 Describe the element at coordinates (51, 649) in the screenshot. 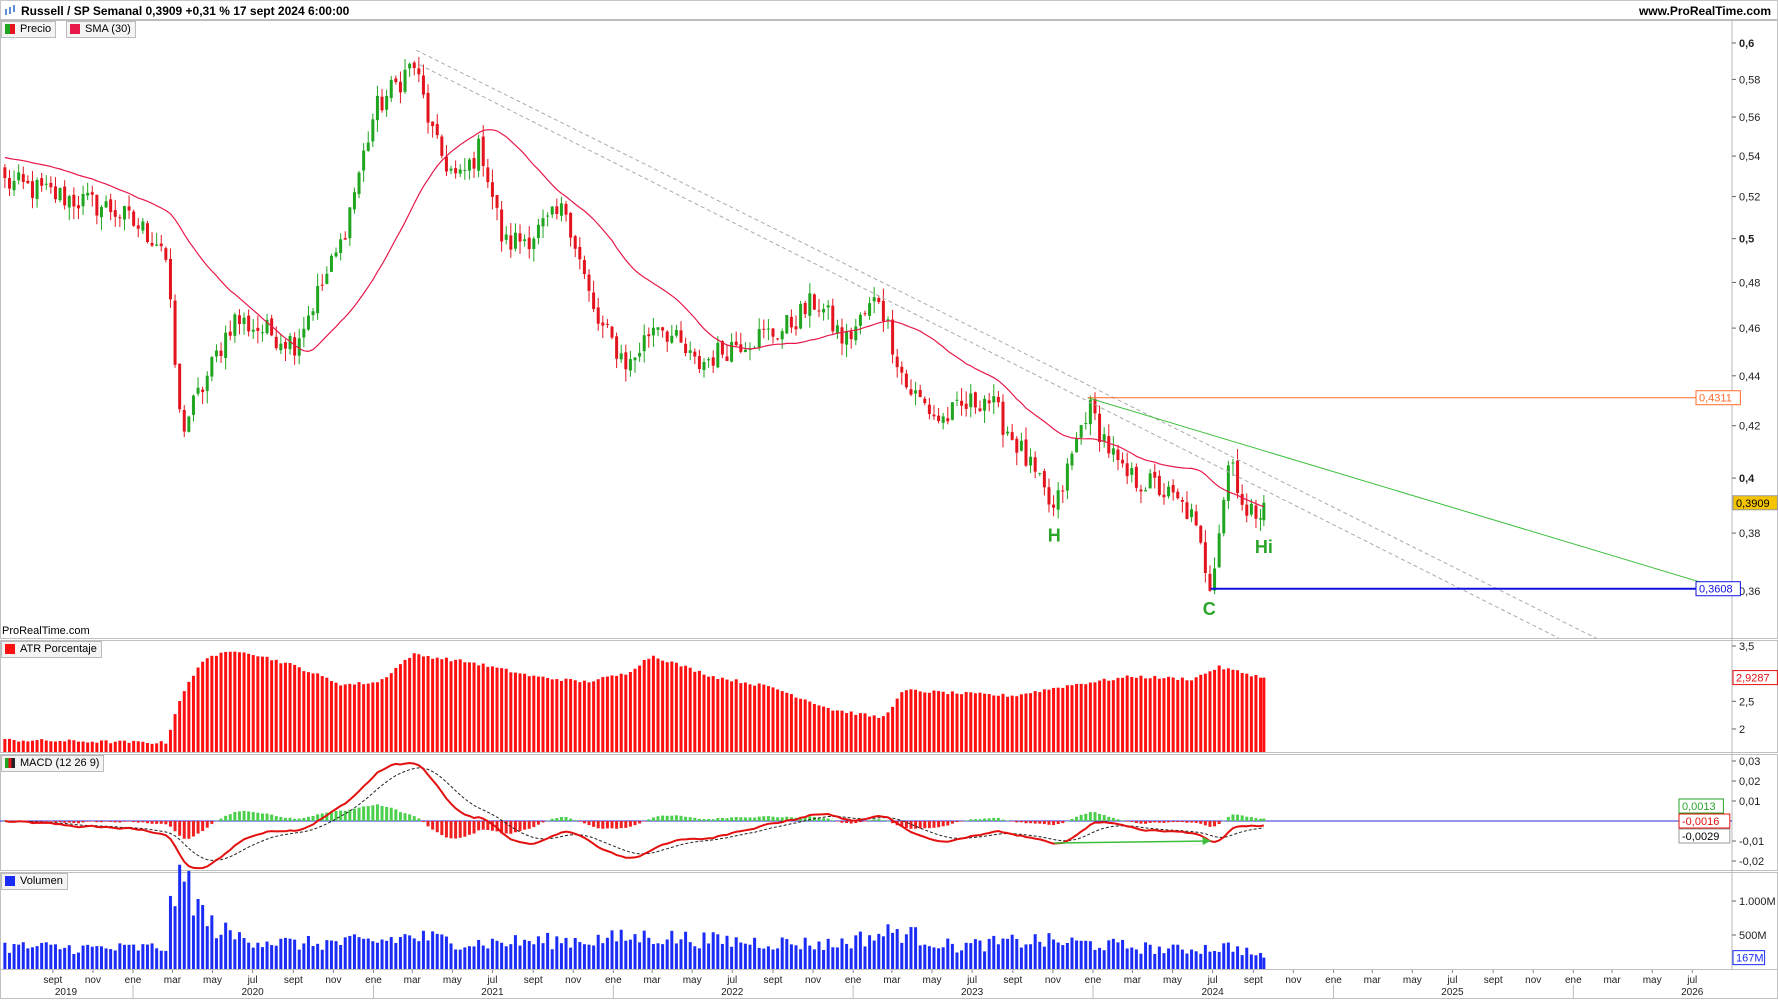

I see `legend-atr: ATR Porcentaje` at that location.